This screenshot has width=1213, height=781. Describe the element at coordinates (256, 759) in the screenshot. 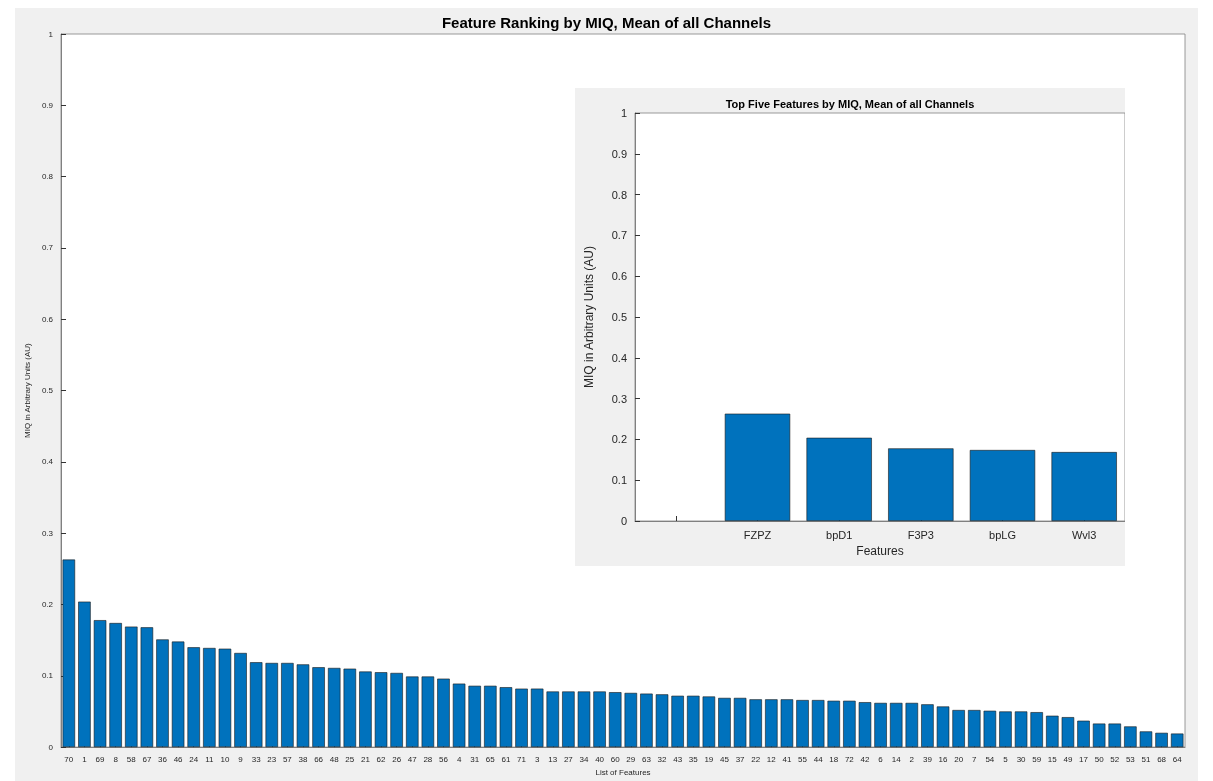

I see `x-tick-label: 33` at that location.